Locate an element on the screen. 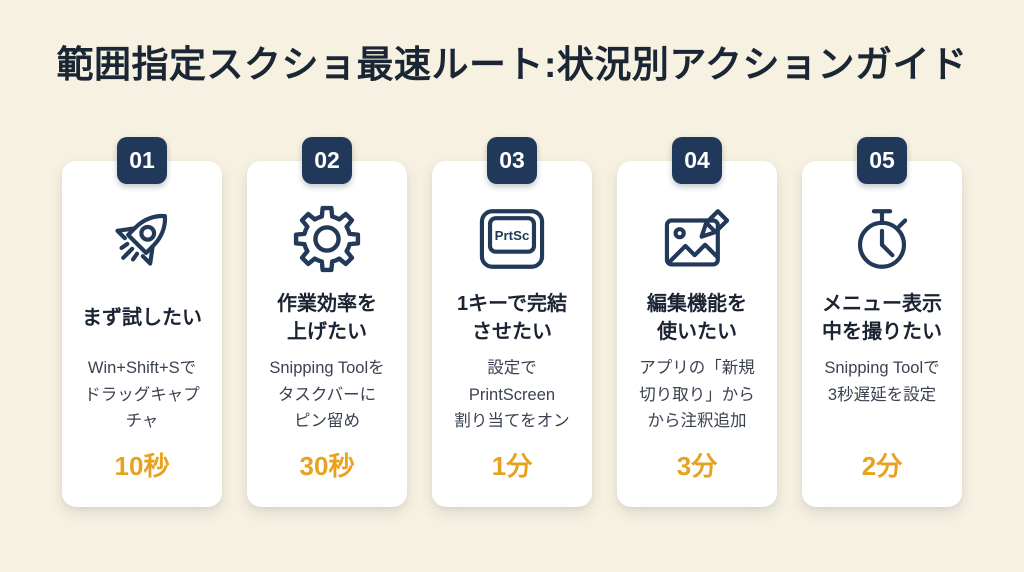  card-description: Win+Shift+Sで ドラッグキャプ チャ is located at coordinates (142, 395).